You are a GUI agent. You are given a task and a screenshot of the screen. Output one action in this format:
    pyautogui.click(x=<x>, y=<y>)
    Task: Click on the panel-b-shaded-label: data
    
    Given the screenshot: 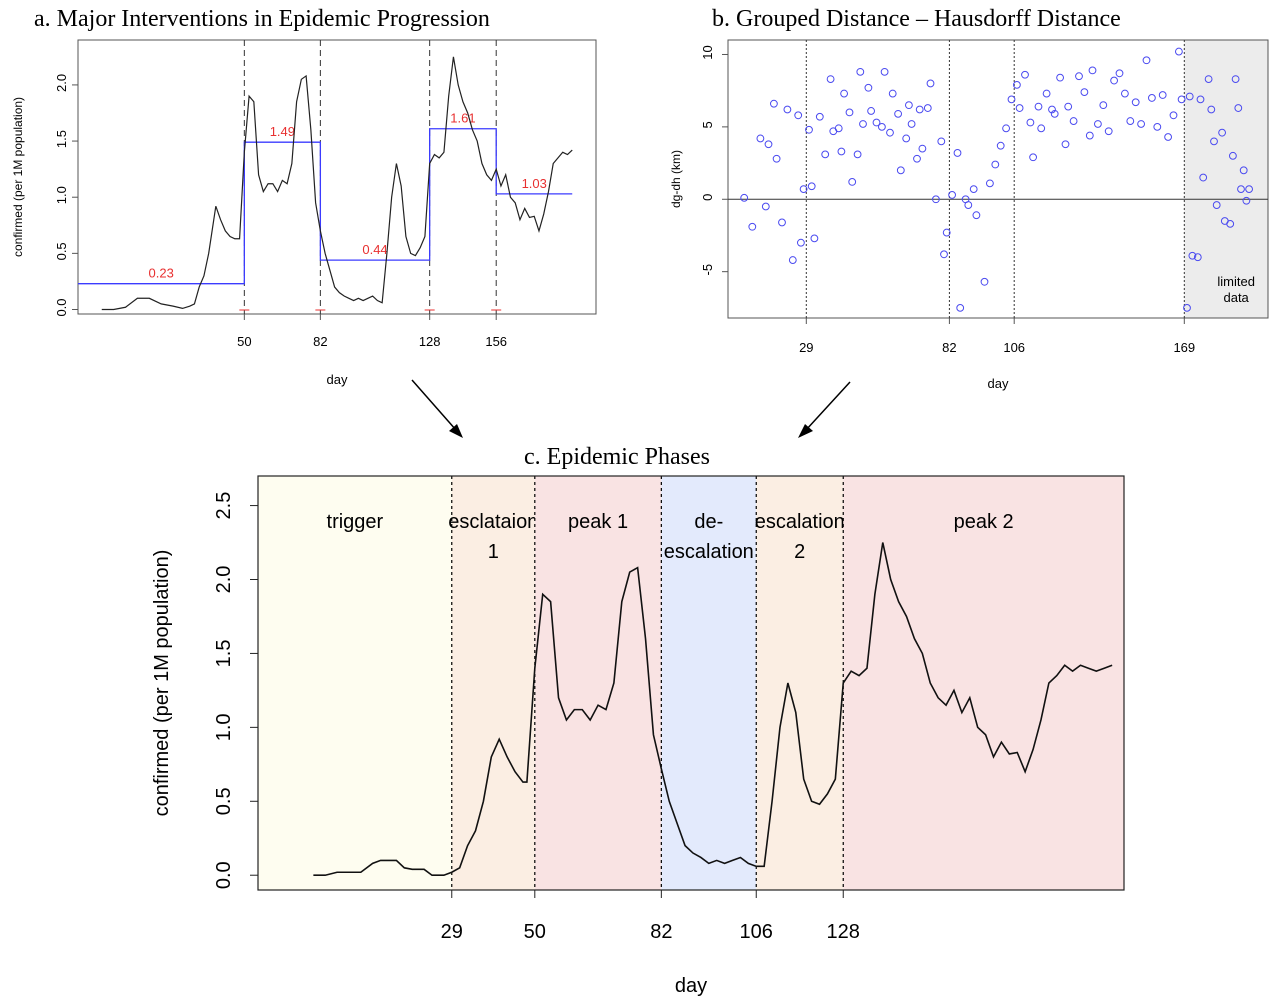 What is the action you would take?
    pyautogui.click(x=1236, y=297)
    